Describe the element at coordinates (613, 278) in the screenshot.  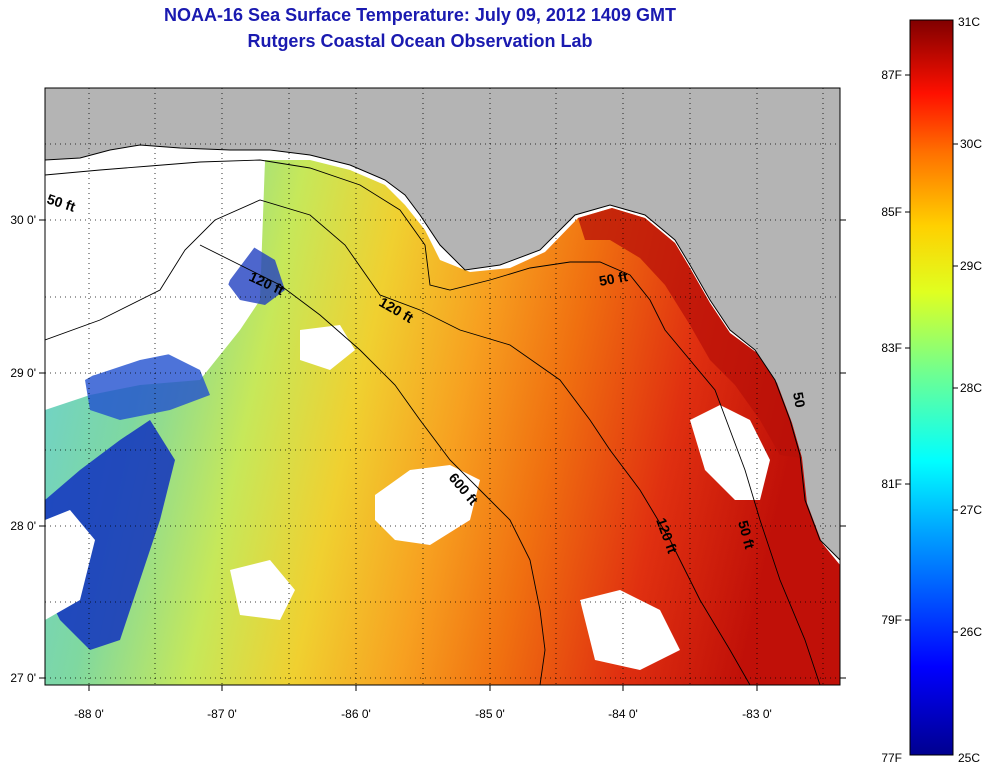
I see `contour-label-50ft-bigbend: 50 ft` at that location.